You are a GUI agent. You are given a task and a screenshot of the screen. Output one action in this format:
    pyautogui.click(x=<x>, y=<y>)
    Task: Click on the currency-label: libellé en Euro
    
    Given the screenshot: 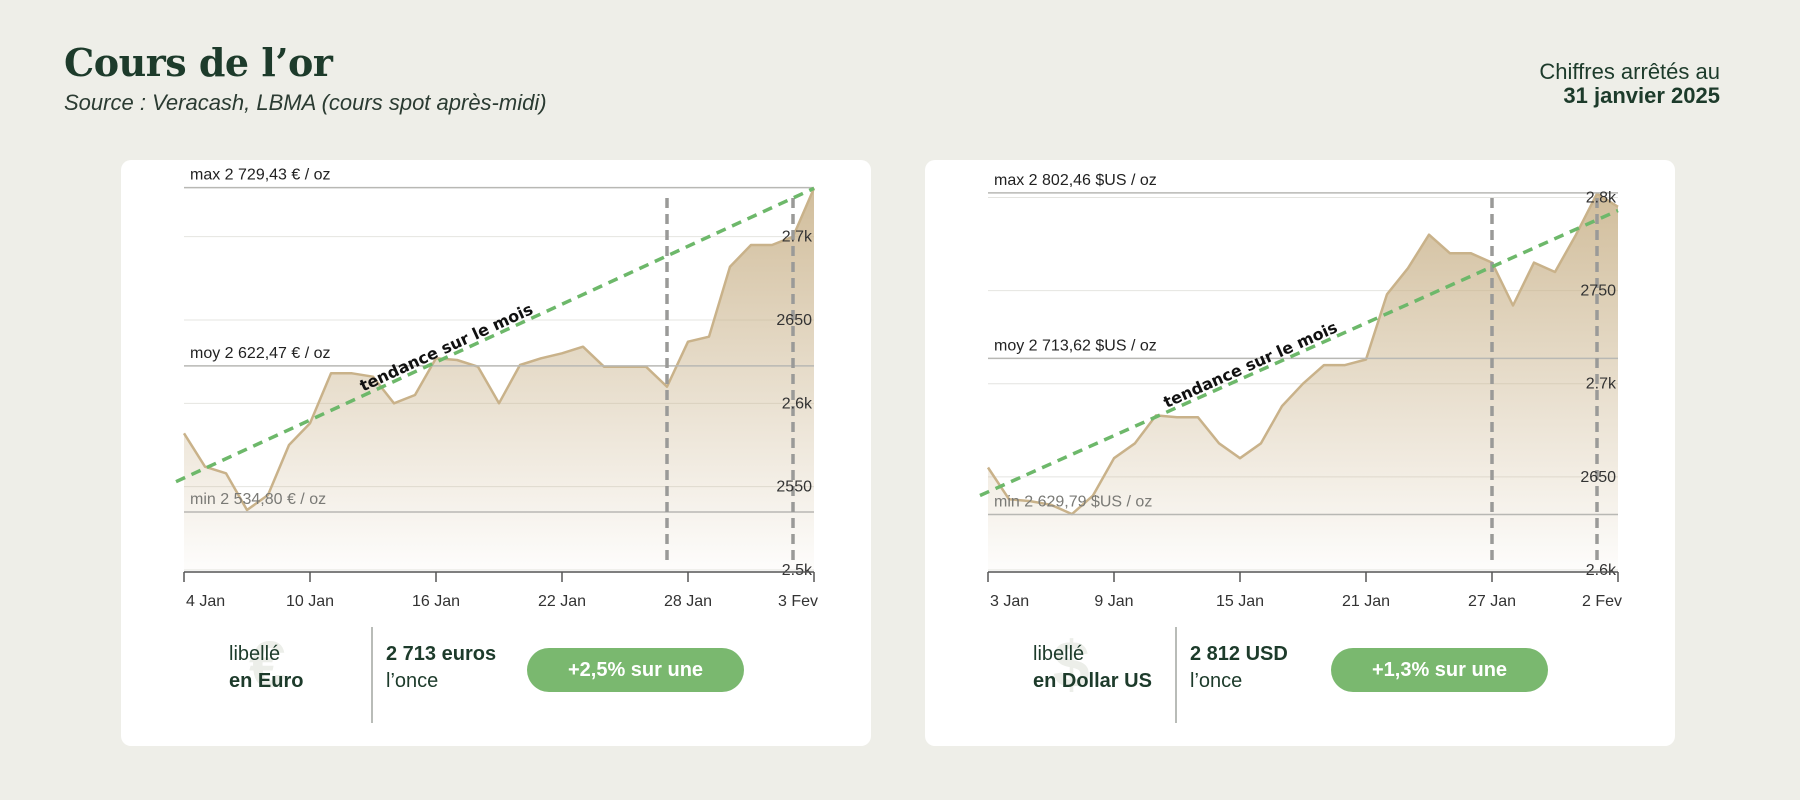 What is the action you would take?
    pyautogui.click(x=266, y=668)
    